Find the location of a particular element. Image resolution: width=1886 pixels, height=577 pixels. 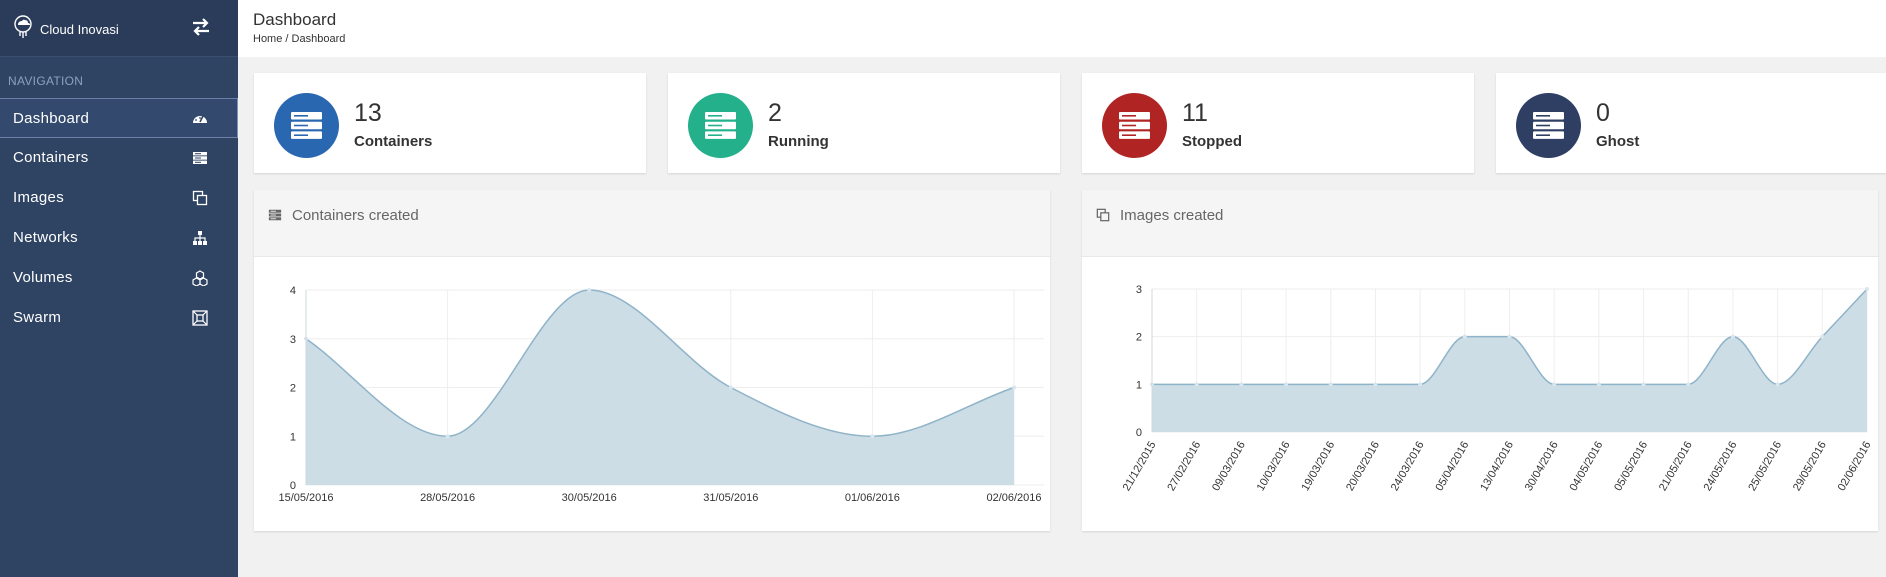

page-header: Dashboard Home / Dashboard is located at coordinates (1062, 28).